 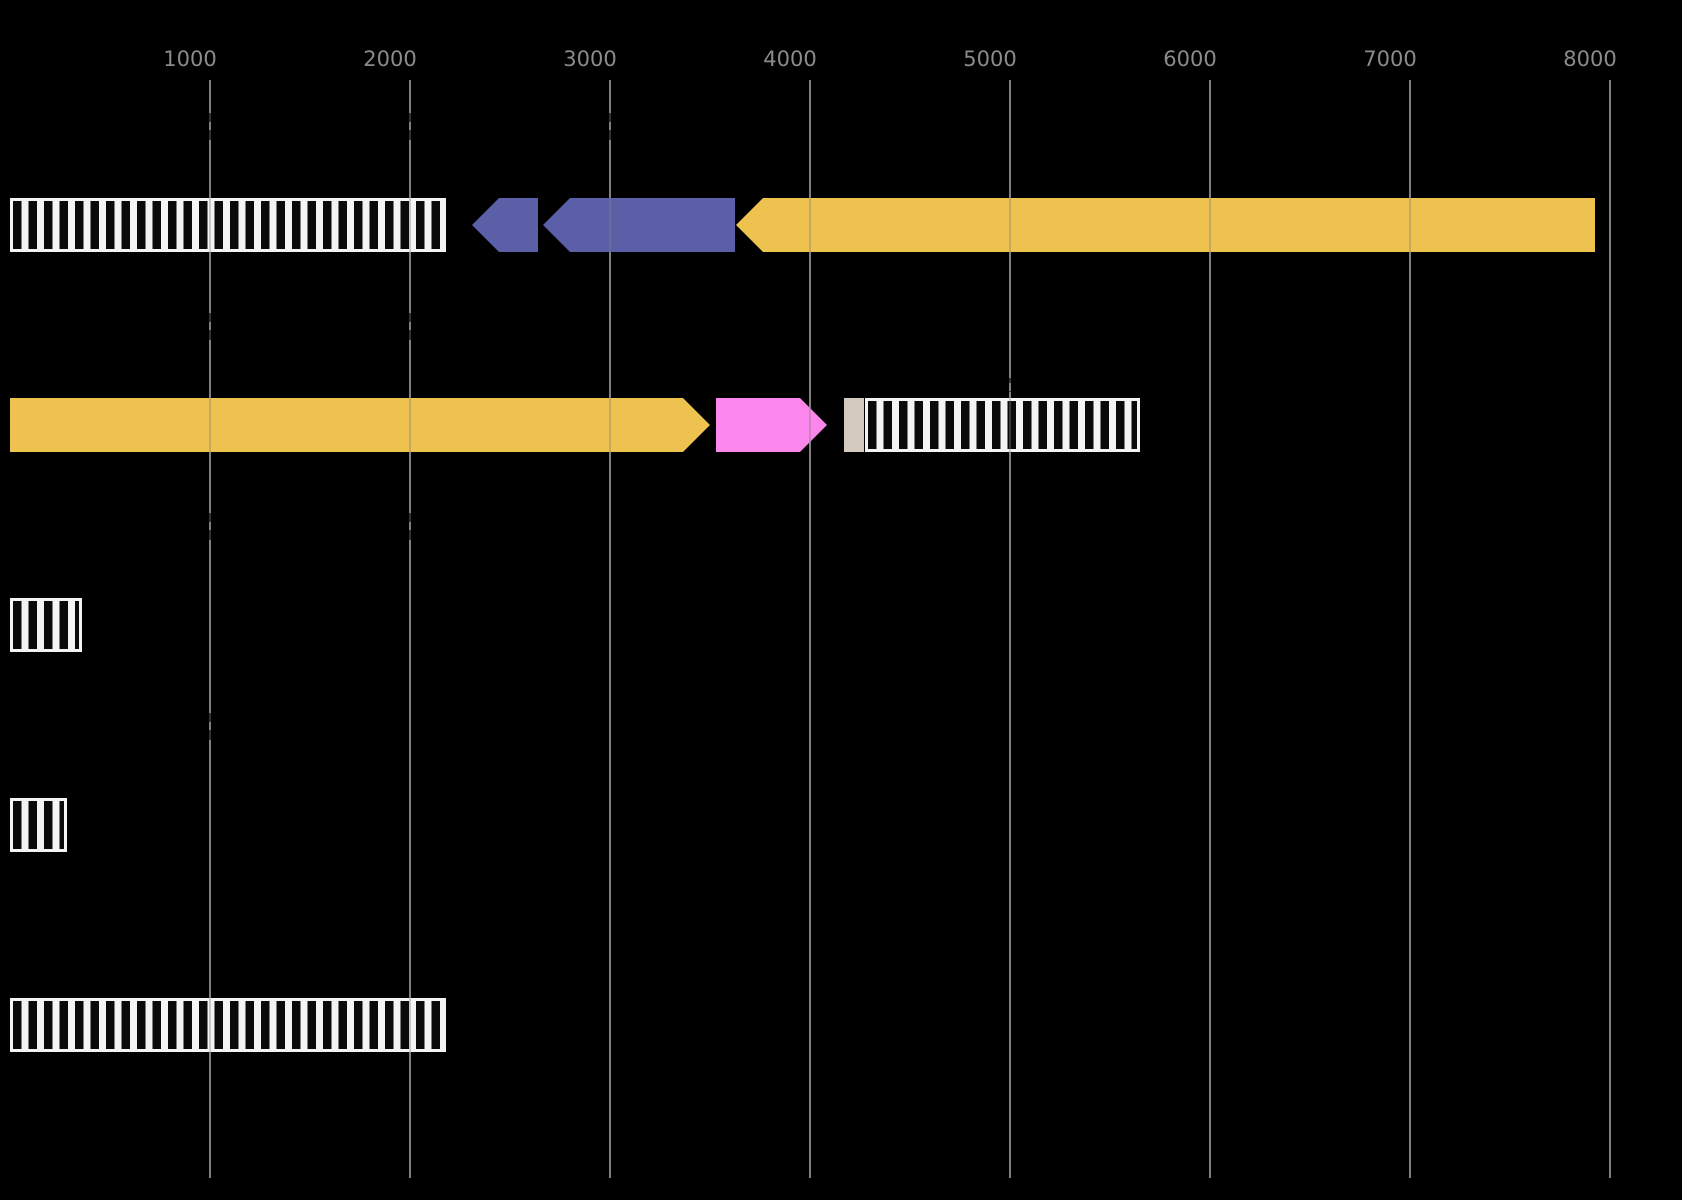 I want to click on axis-tick-label: 2000, so click(x=390, y=59).